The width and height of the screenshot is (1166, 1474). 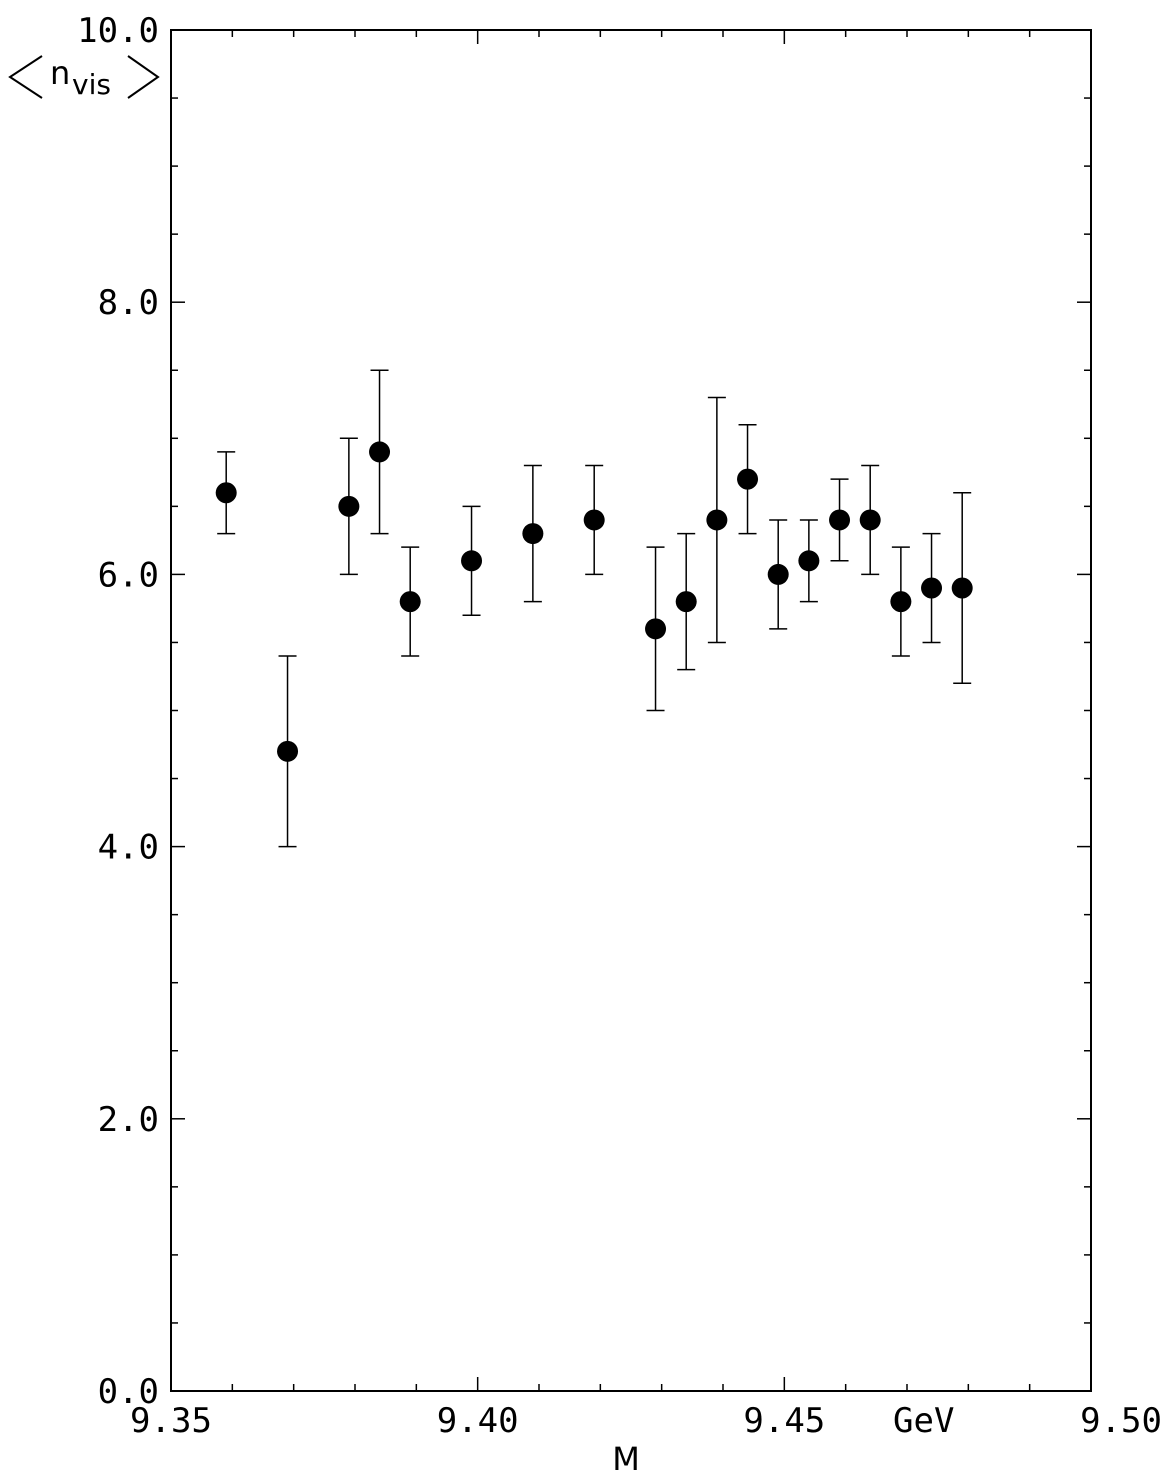 What do you see at coordinates (128, 303) in the screenshot?
I see `y-tick-label: 8.0` at bounding box center [128, 303].